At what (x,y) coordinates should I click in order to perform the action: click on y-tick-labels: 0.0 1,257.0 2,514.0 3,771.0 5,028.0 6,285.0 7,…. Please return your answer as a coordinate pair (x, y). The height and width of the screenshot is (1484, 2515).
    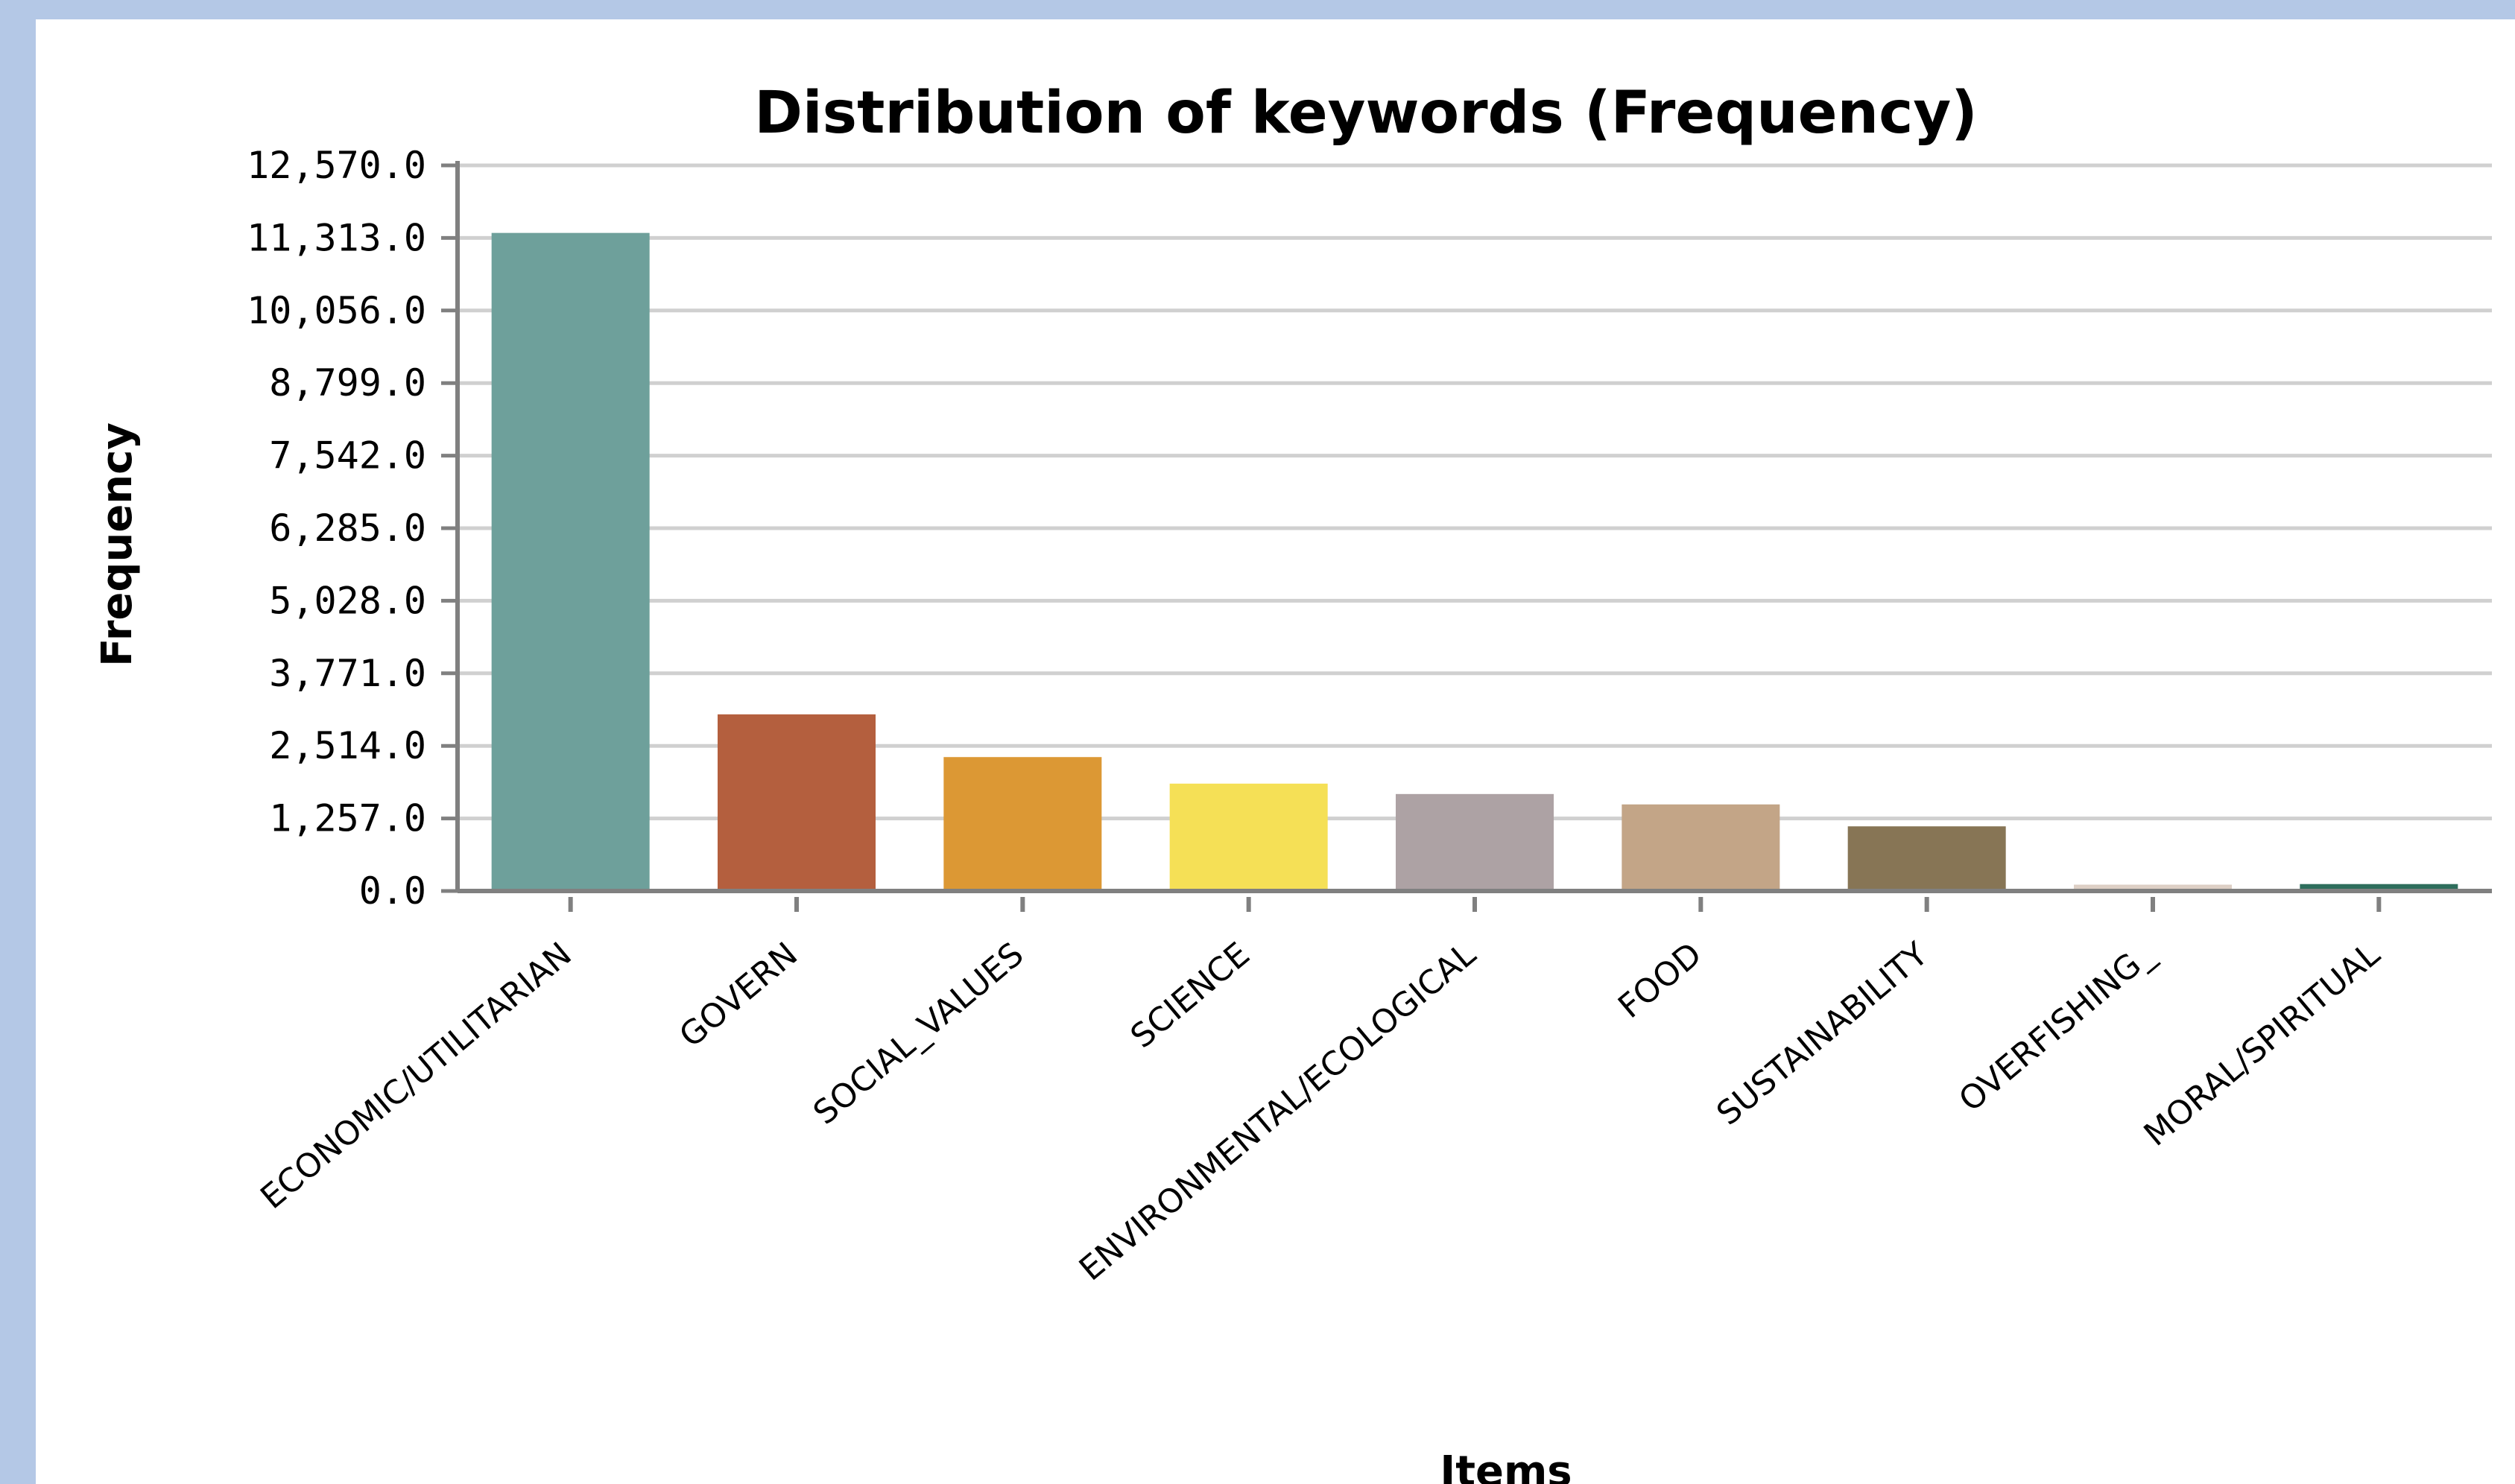
    Looking at the image, I should click on (336, 528).